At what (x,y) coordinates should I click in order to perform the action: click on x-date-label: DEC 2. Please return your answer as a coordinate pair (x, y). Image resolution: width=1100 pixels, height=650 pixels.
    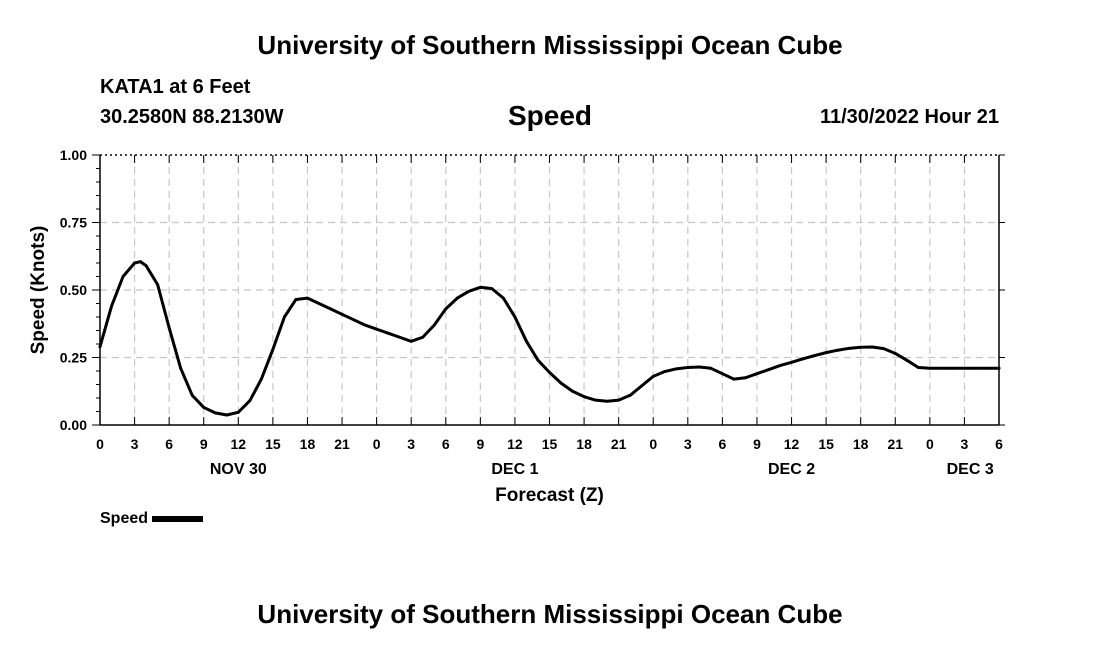
    Looking at the image, I should click on (791, 469).